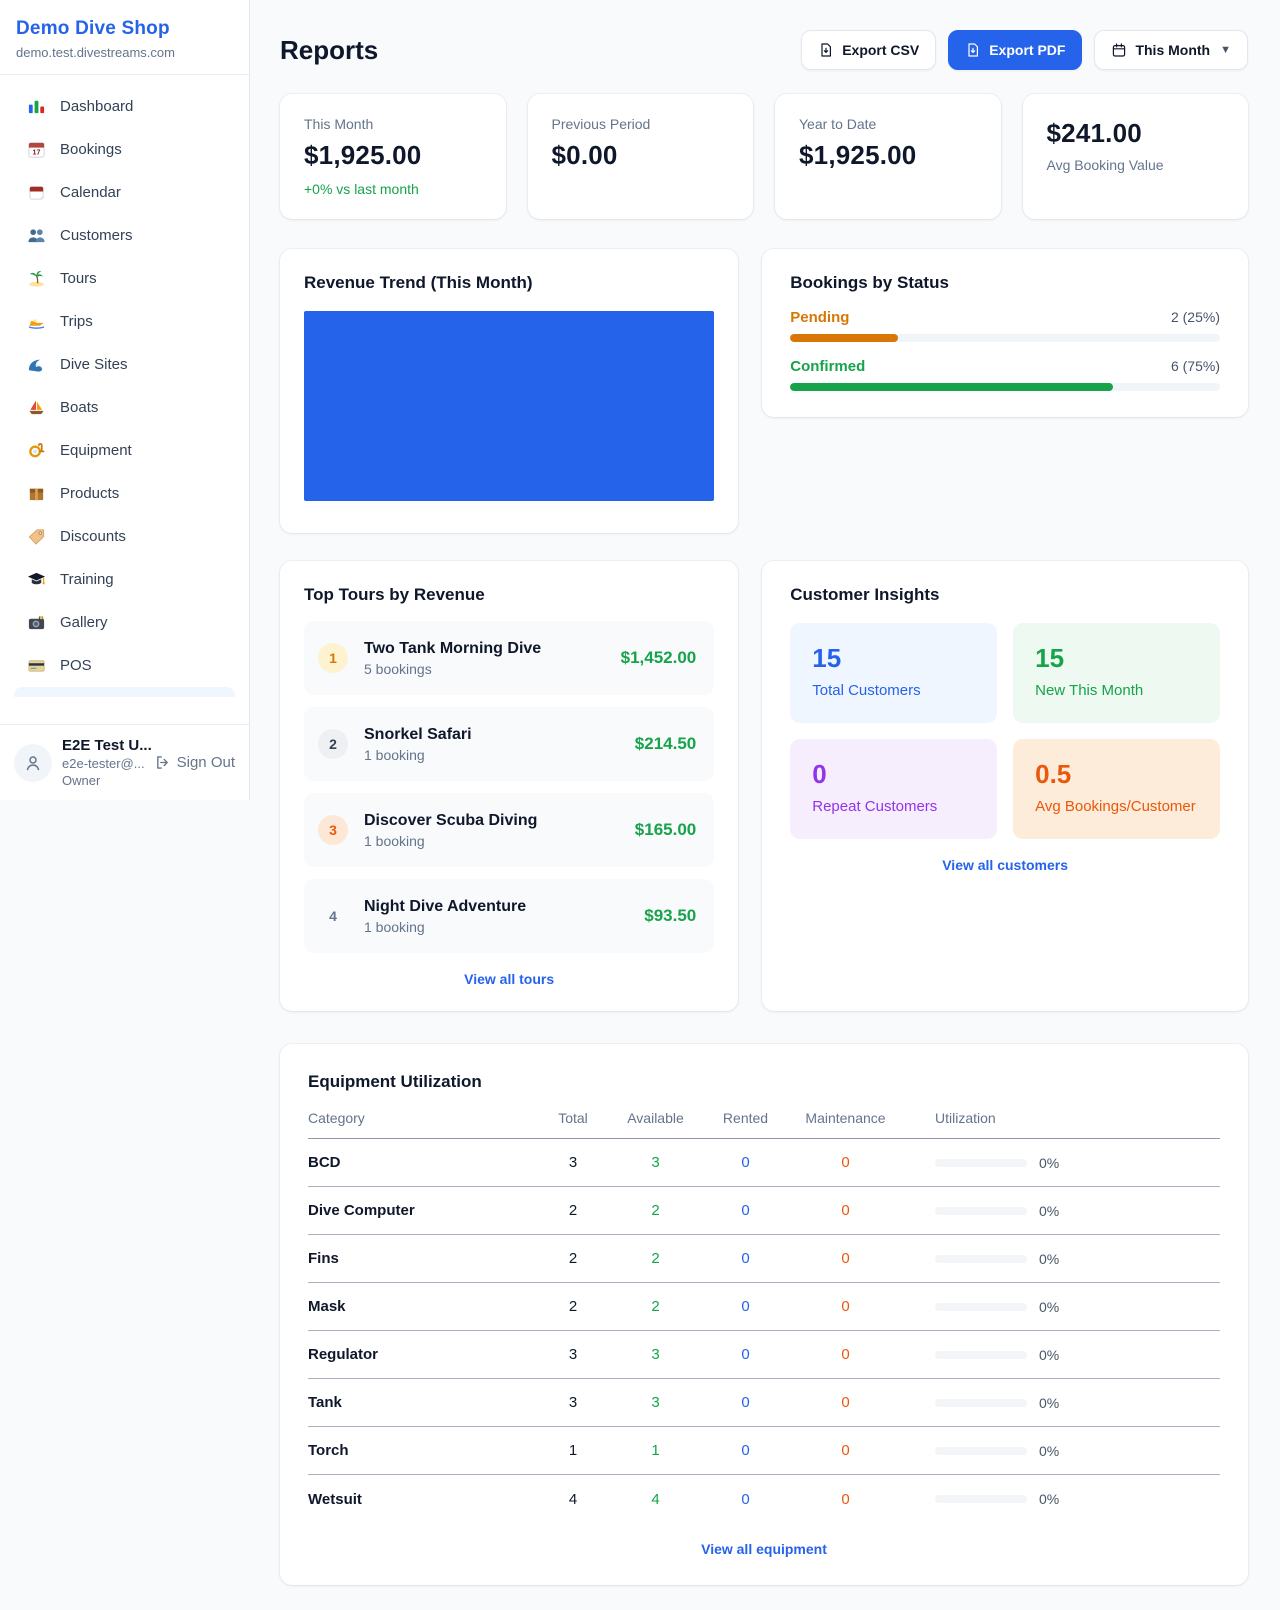 Image resolution: width=1280 pixels, height=1610 pixels. What do you see at coordinates (1195, 317) in the screenshot?
I see `status-count: 2 (25%)` at bounding box center [1195, 317].